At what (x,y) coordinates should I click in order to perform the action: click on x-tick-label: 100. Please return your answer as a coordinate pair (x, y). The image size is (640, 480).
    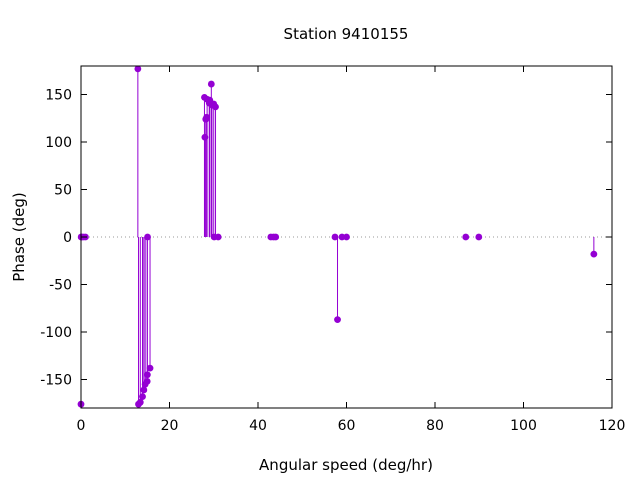
    Looking at the image, I should click on (523, 426).